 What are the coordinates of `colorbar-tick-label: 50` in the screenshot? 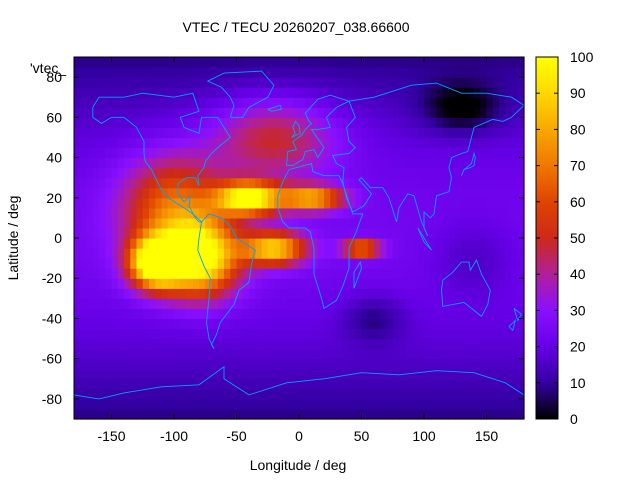 It's located at (578, 238).